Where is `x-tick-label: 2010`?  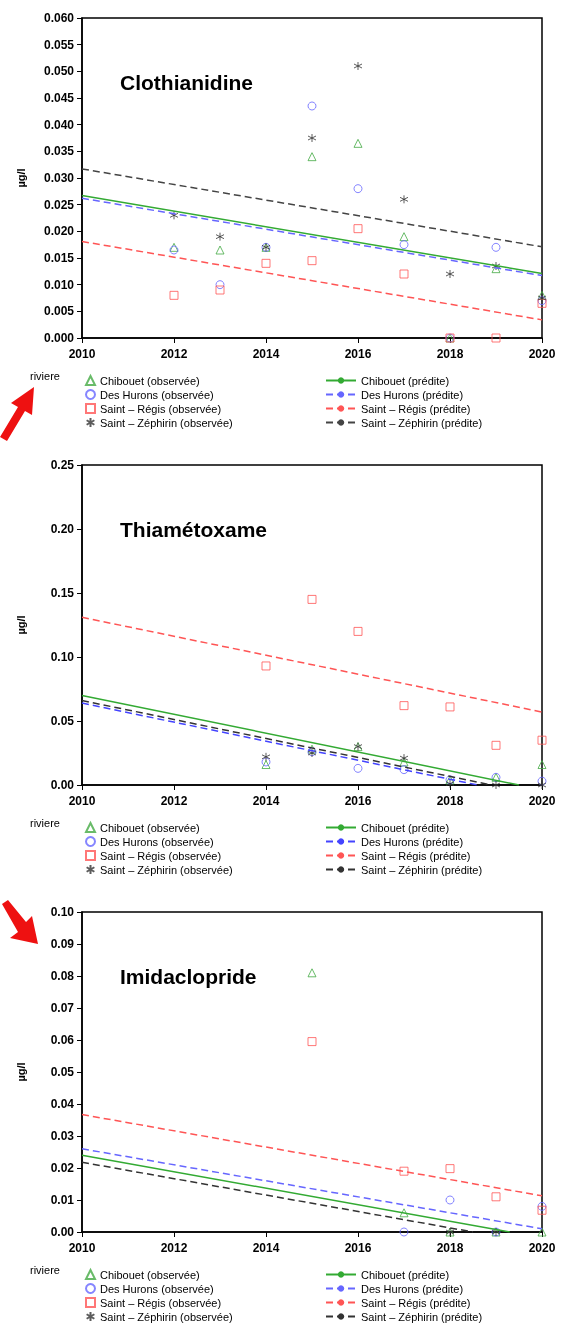
x-tick-label: 2010 is located at coordinates (82, 801).